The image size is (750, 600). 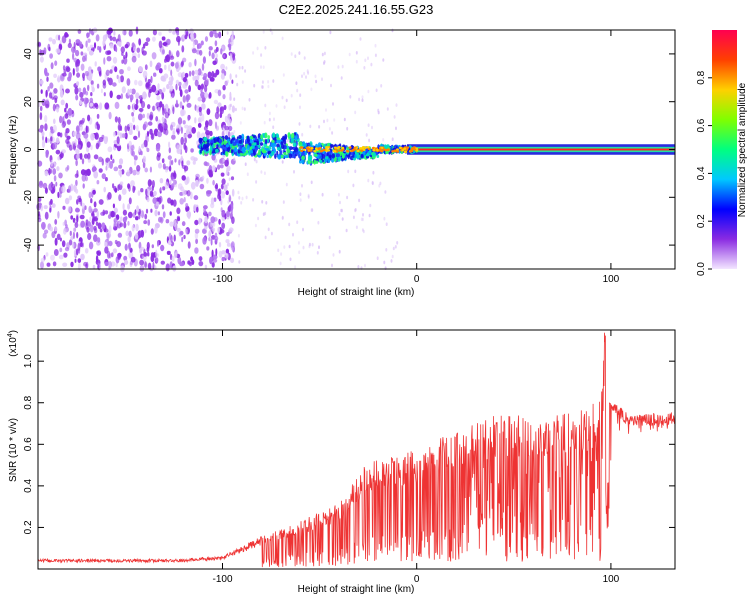 I want to click on spectrogram-y-label: Frequency (Hz), so click(x=13, y=150).